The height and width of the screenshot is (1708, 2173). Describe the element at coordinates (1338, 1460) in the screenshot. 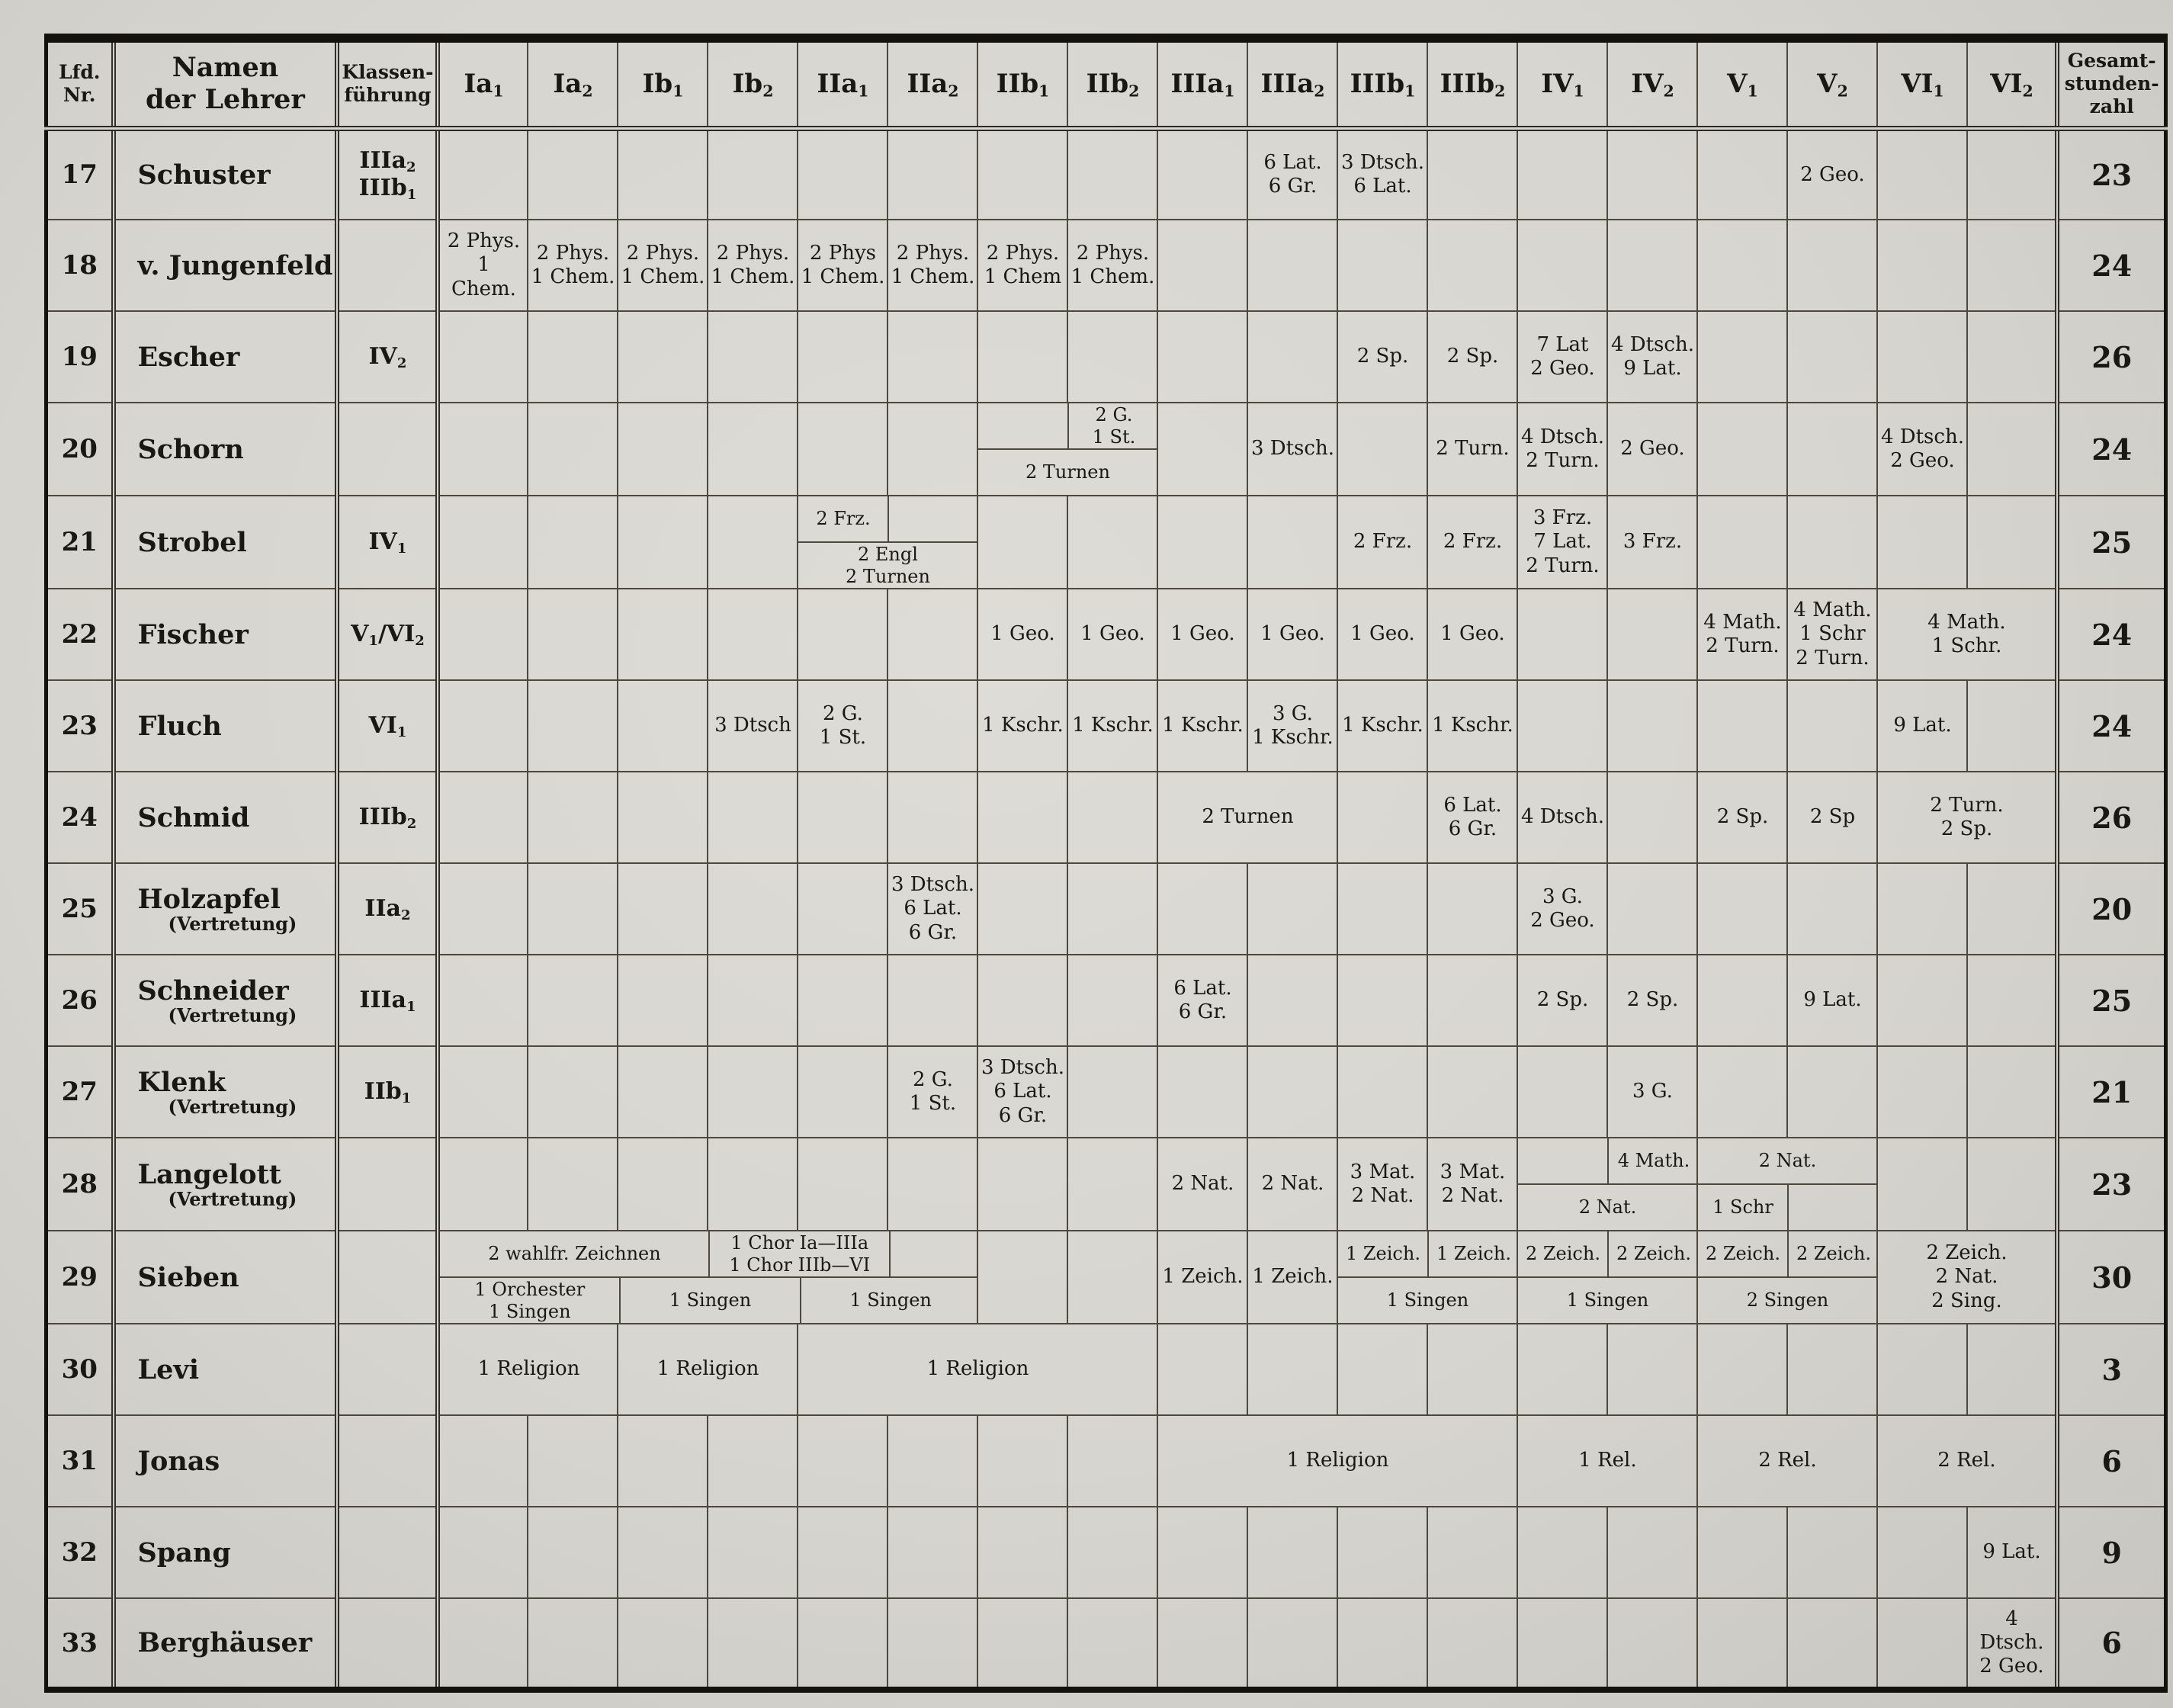

I see `assignment-cell-IIIa1: 1 Religion` at that location.